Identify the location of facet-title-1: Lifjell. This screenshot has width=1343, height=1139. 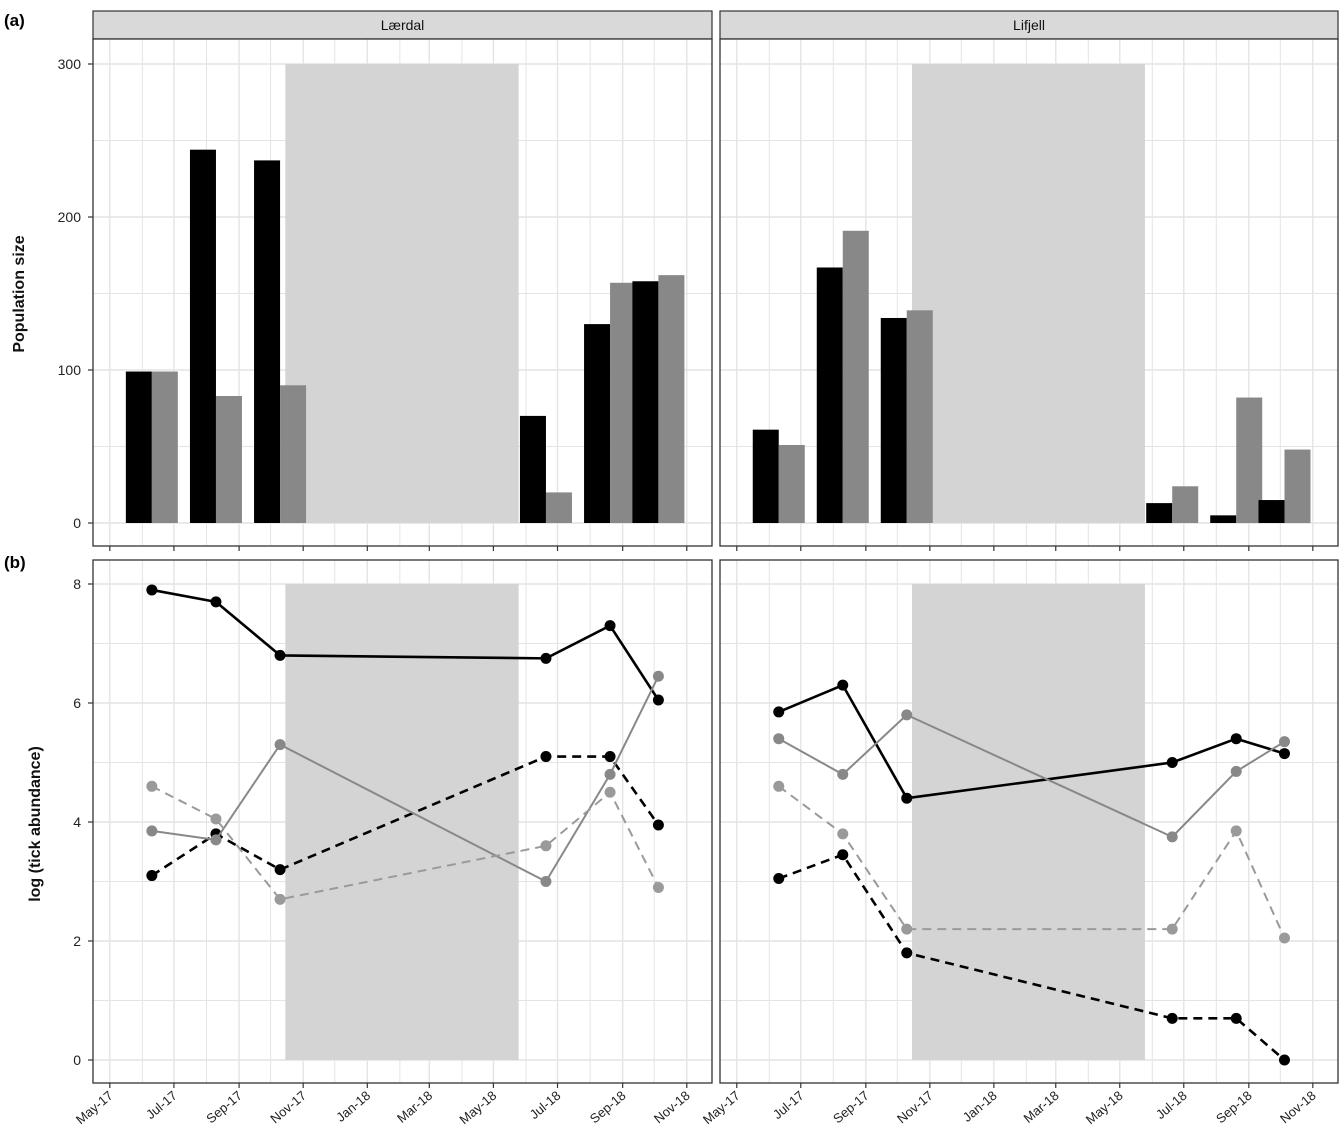
(1029, 25).